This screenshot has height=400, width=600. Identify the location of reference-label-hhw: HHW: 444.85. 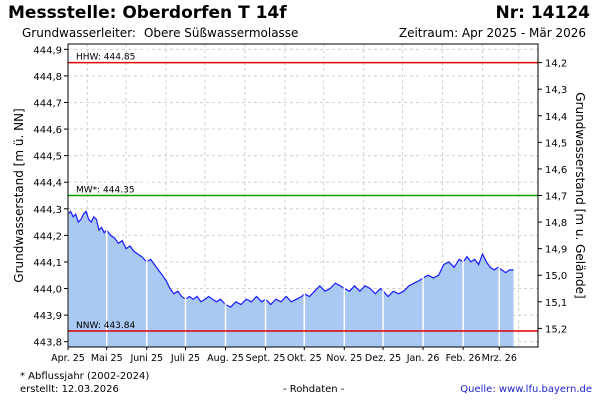
(105, 58).